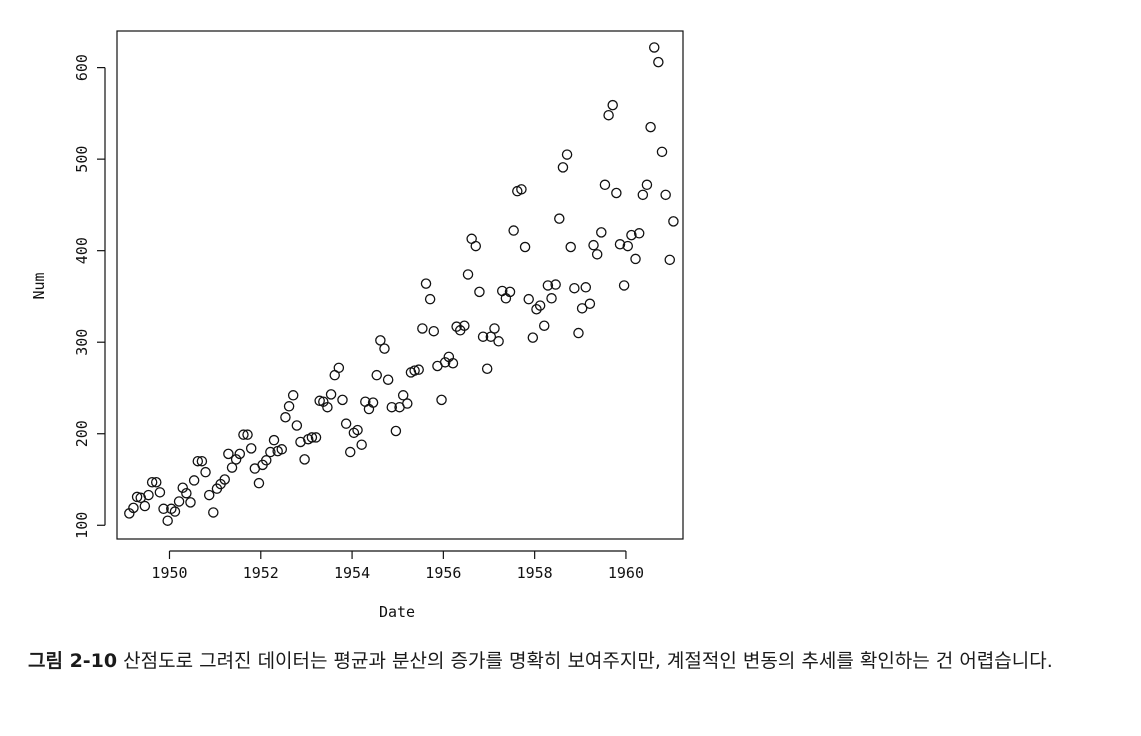  Describe the element at coordinates (352, 573) in the screenshot. I see `x-tick-label: 1954` at that location.